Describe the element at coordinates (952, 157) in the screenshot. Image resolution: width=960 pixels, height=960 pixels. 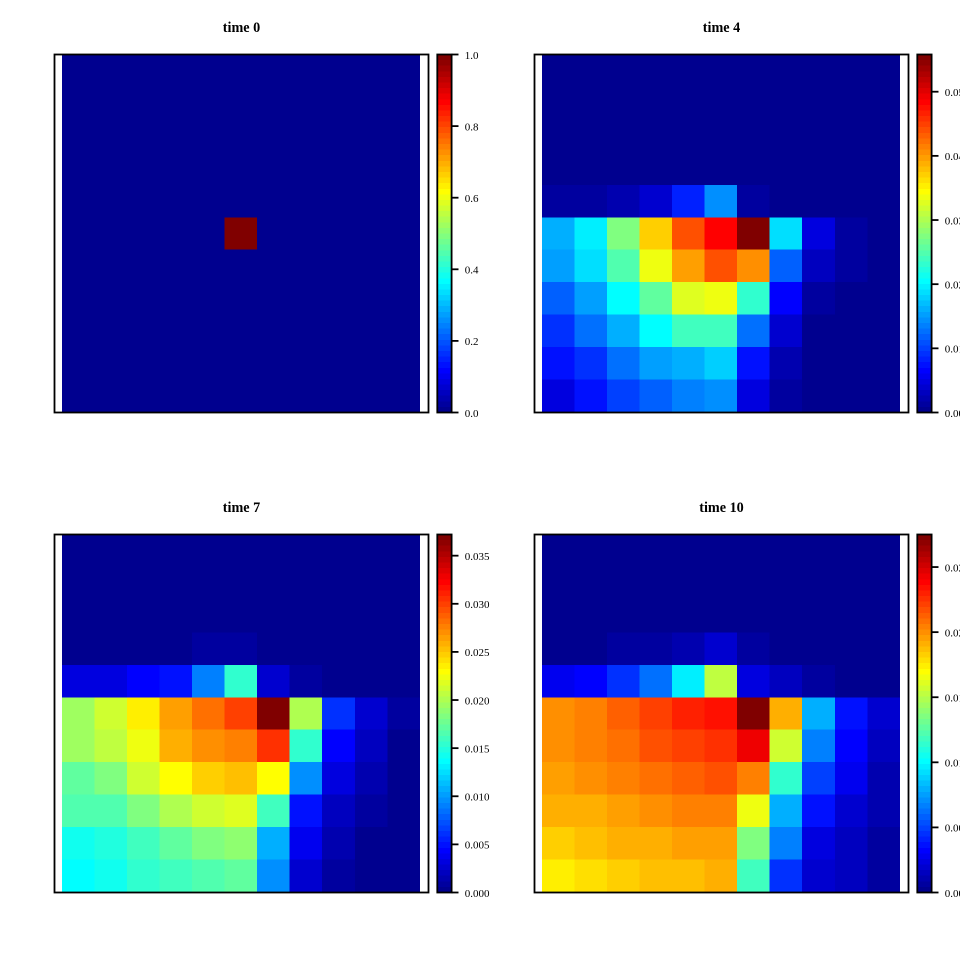
I see `svg-text: 0.04` at that location.